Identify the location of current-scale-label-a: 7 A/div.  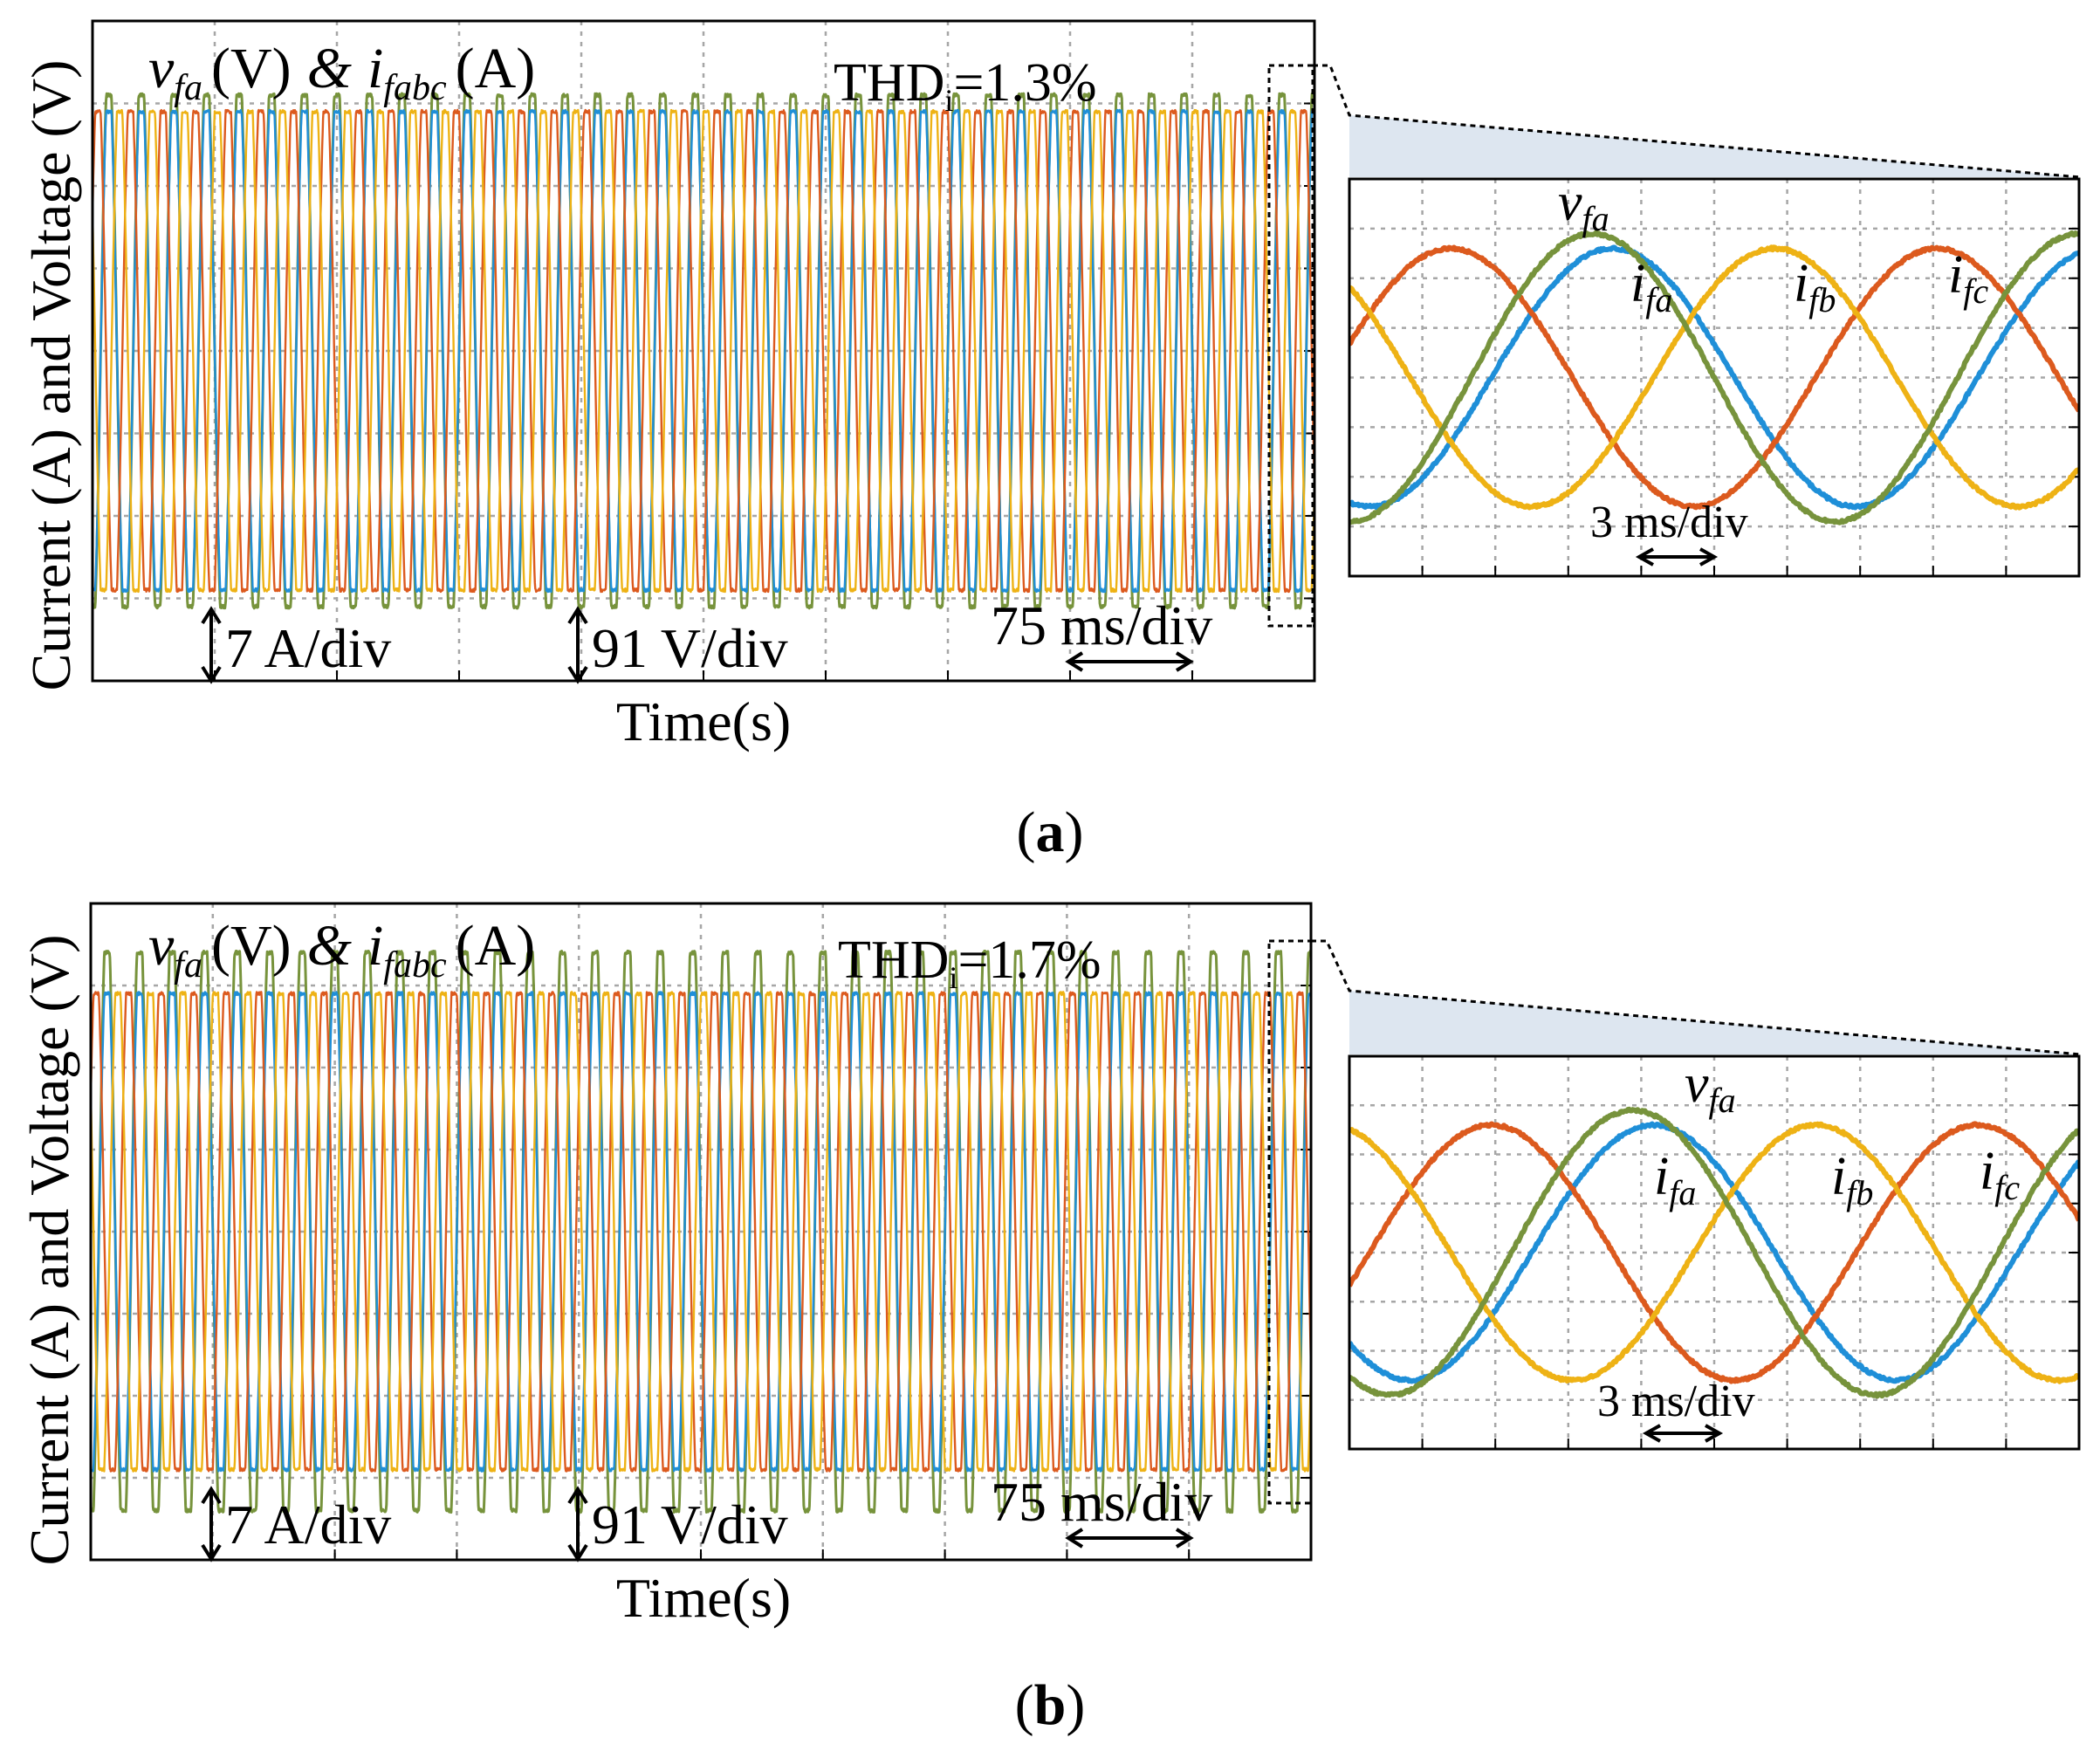
(308, 648).